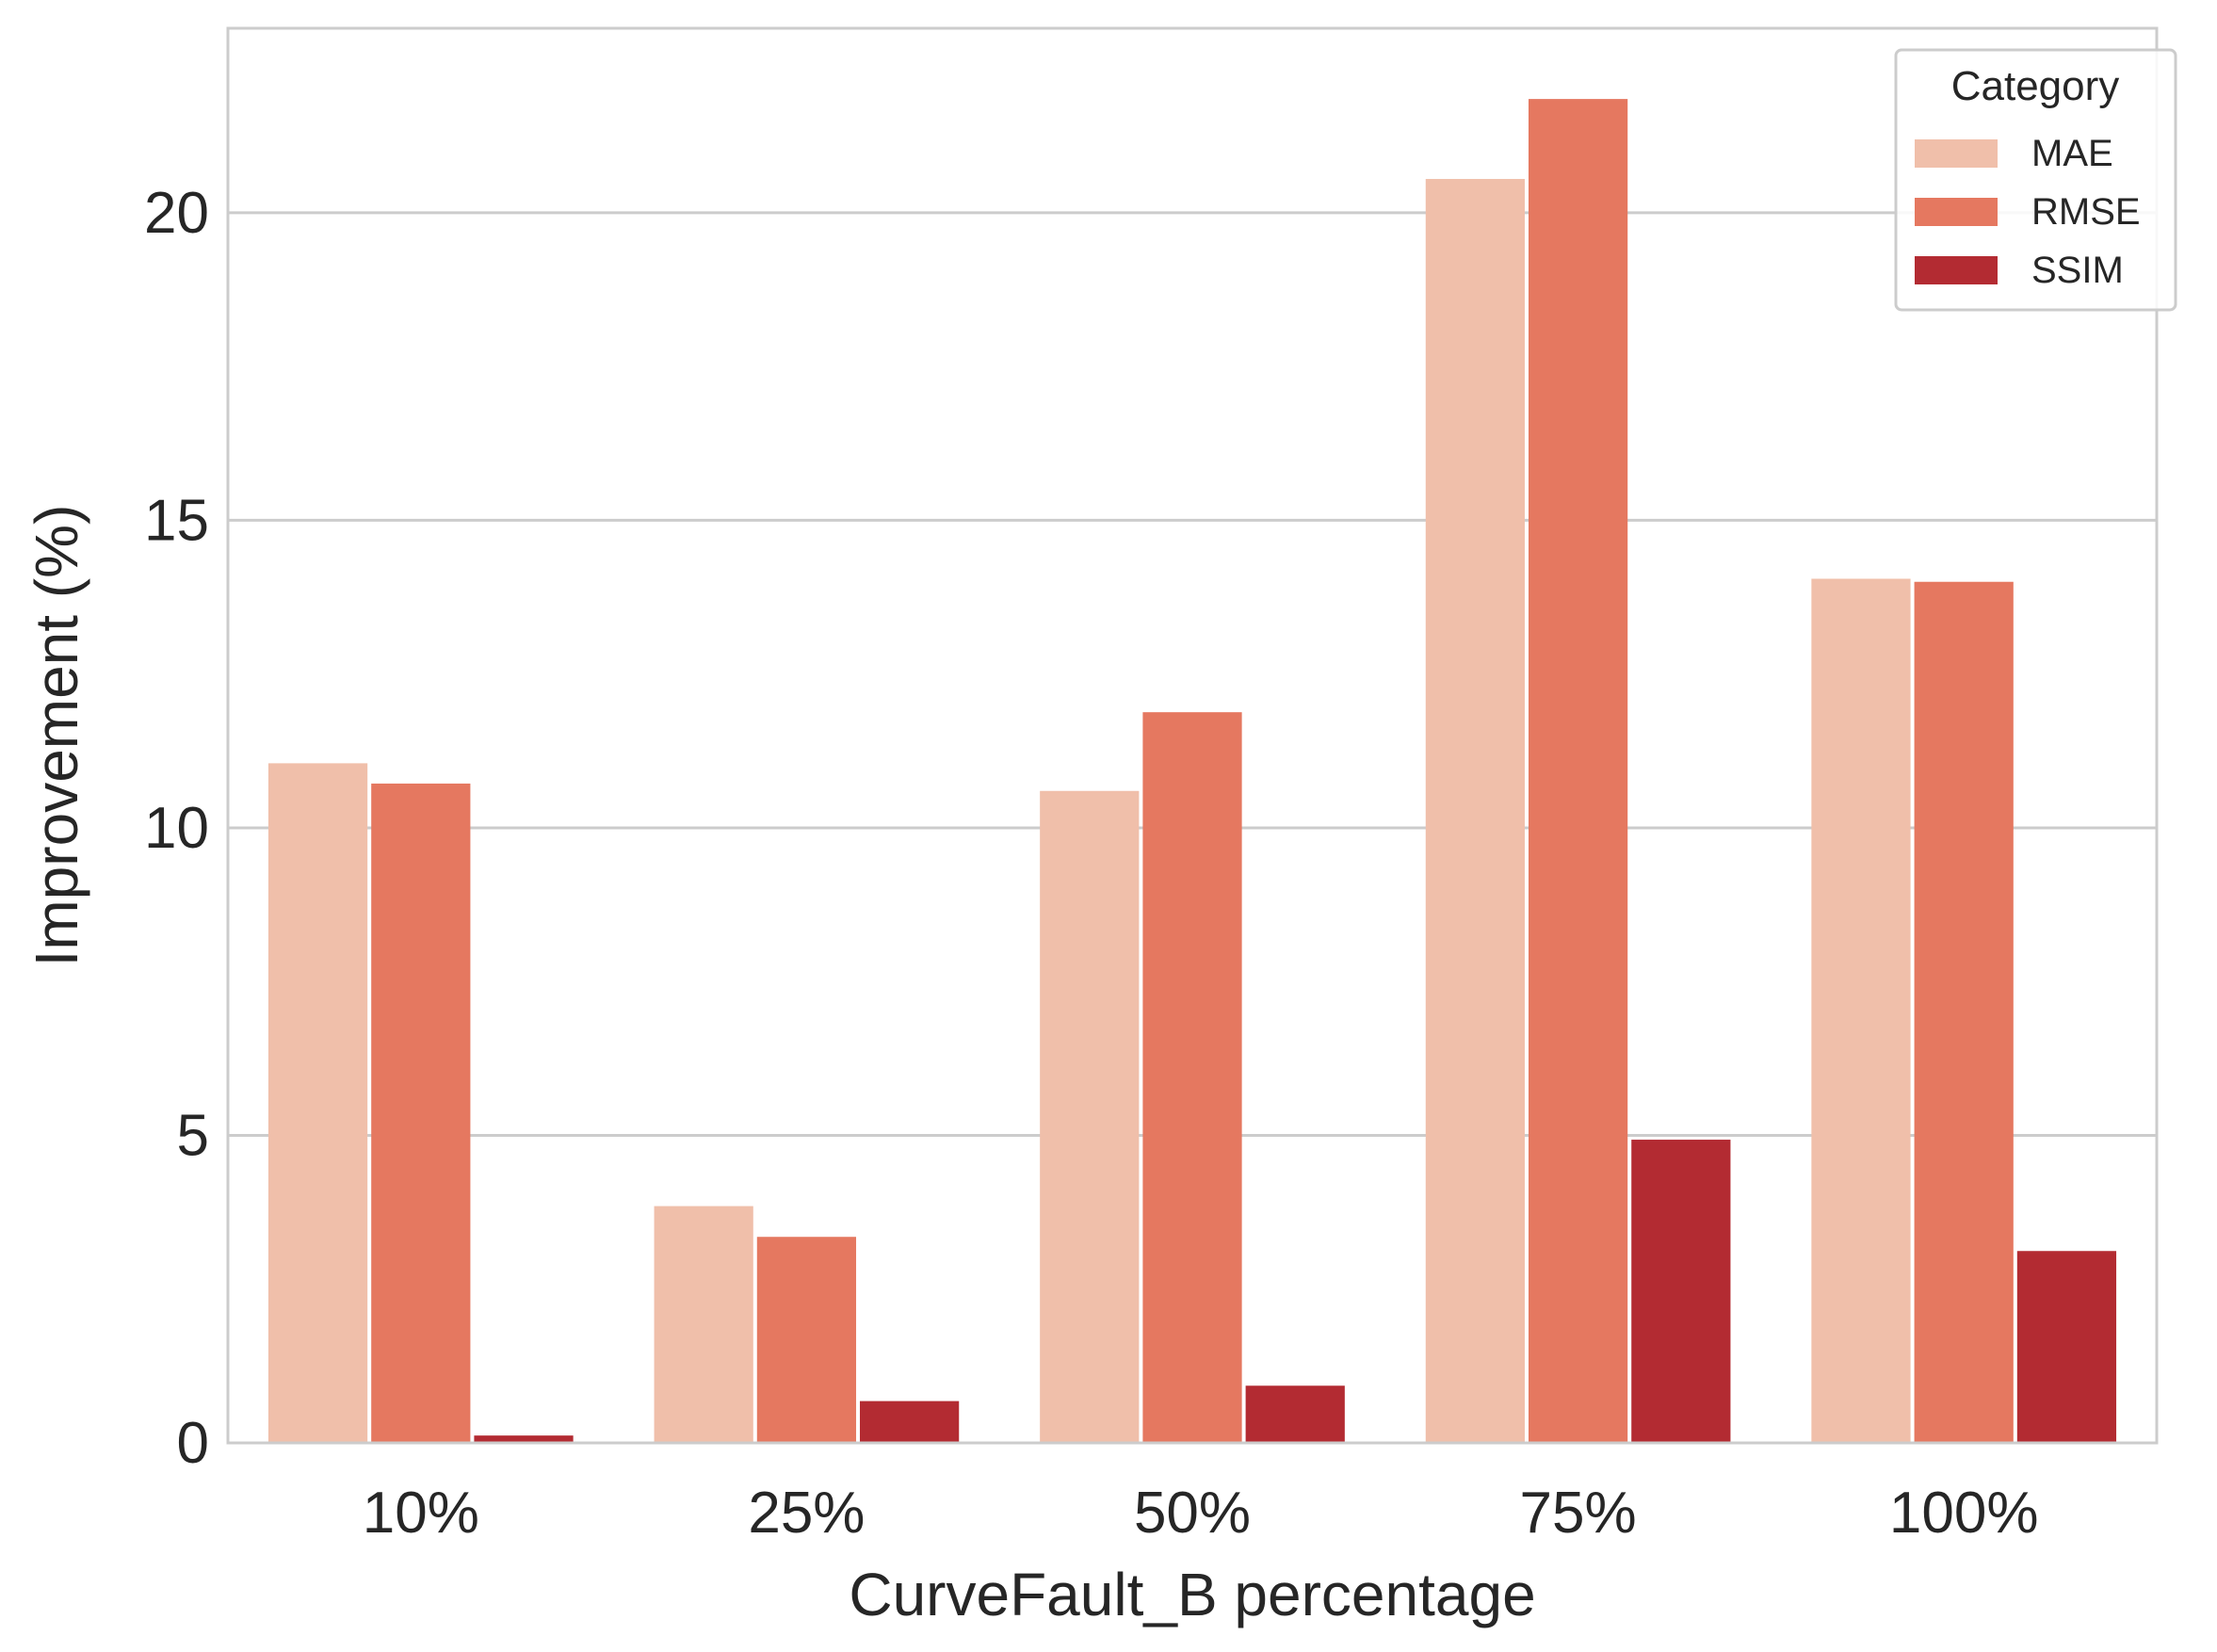  I want to click on legend-box, so click(2035, 180).